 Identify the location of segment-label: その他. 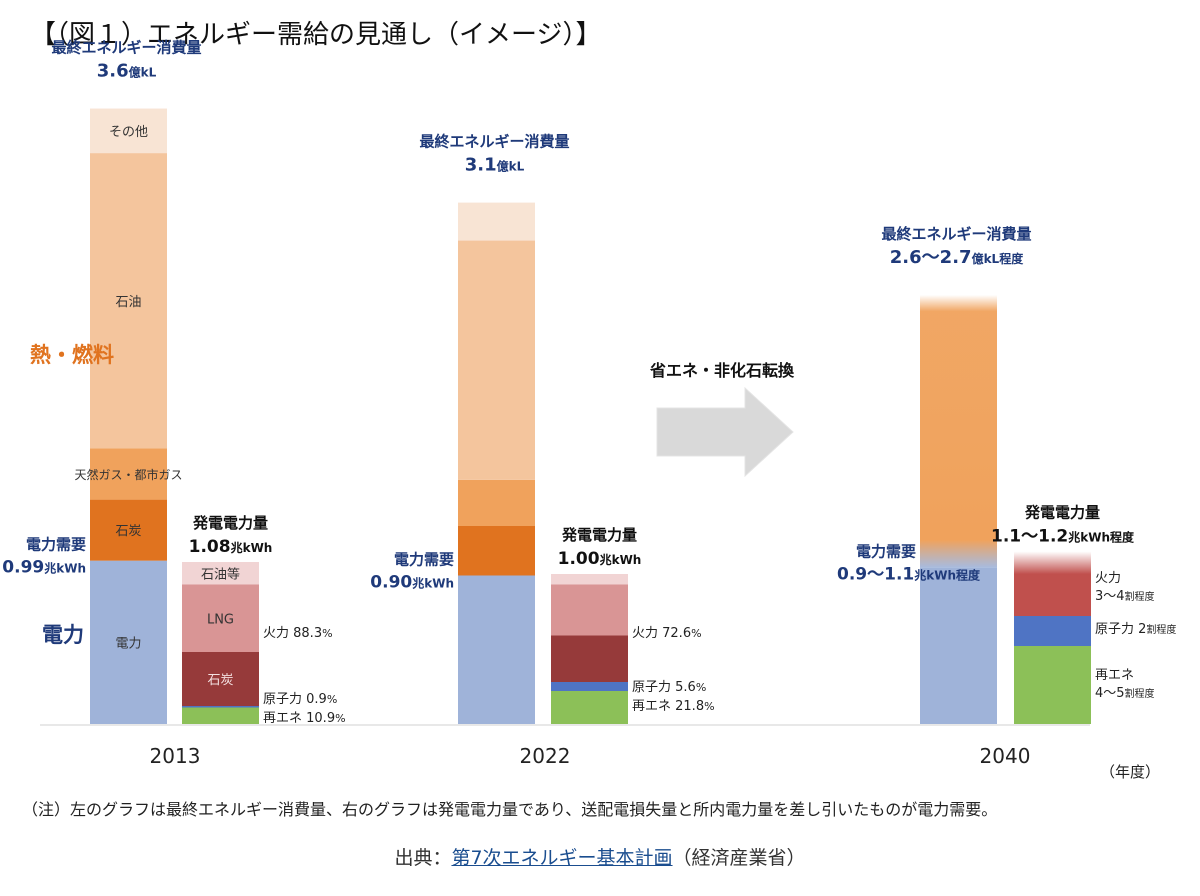
(128, 132).